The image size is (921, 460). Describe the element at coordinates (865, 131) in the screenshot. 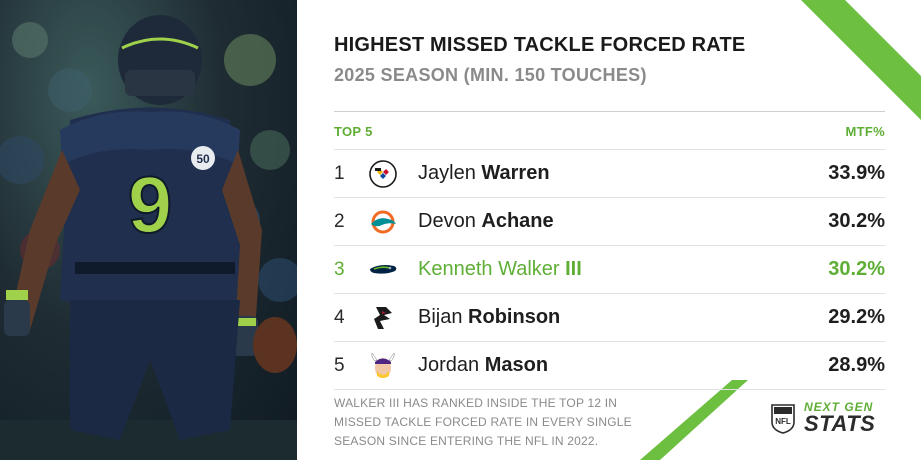

I see `column-header-mtf: MTF%` at that location.